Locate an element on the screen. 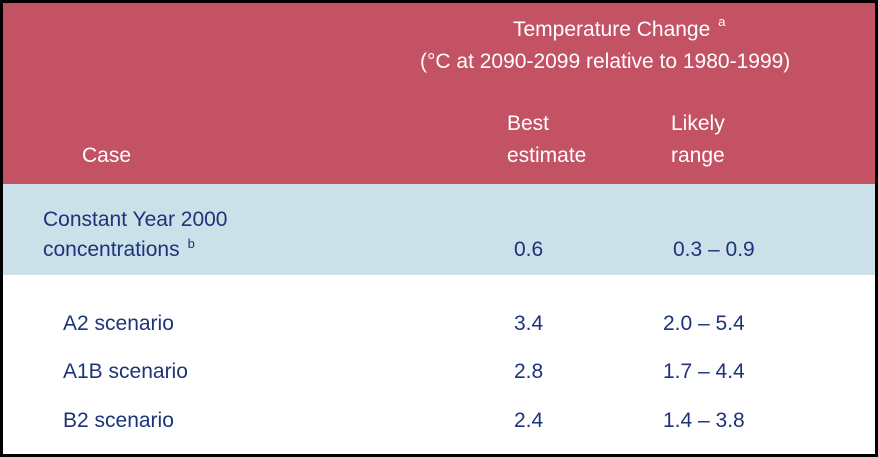 Image resolution: width=878 pixels, height=457 pixels. group-title: Temperature Change a is located at coordinates (619, 28).